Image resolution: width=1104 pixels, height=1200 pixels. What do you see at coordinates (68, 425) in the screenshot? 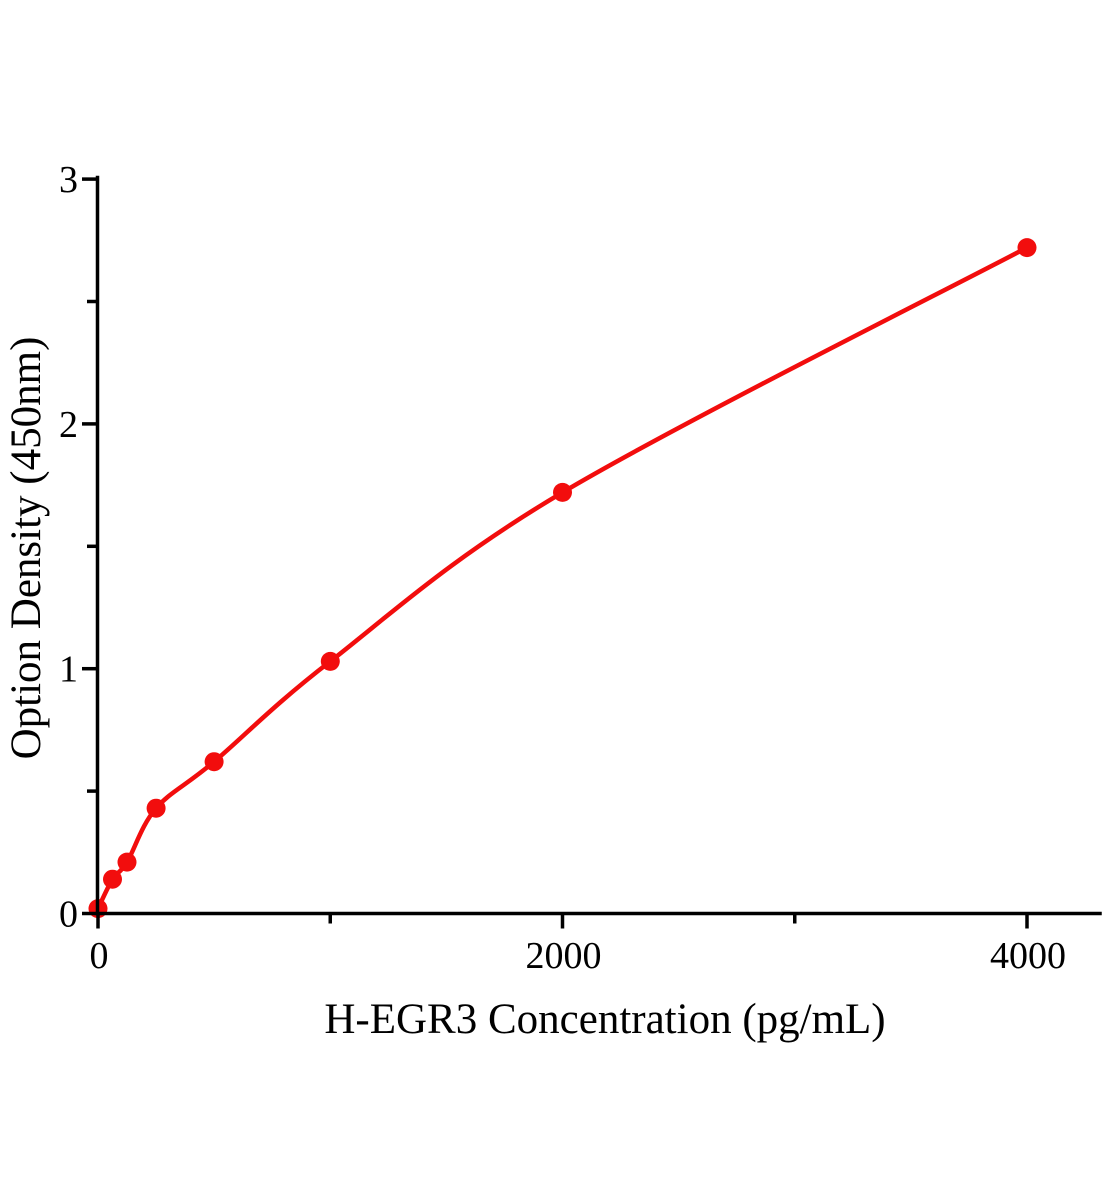
I see `y-tick-label: 2` at bounding box center [68, 425].